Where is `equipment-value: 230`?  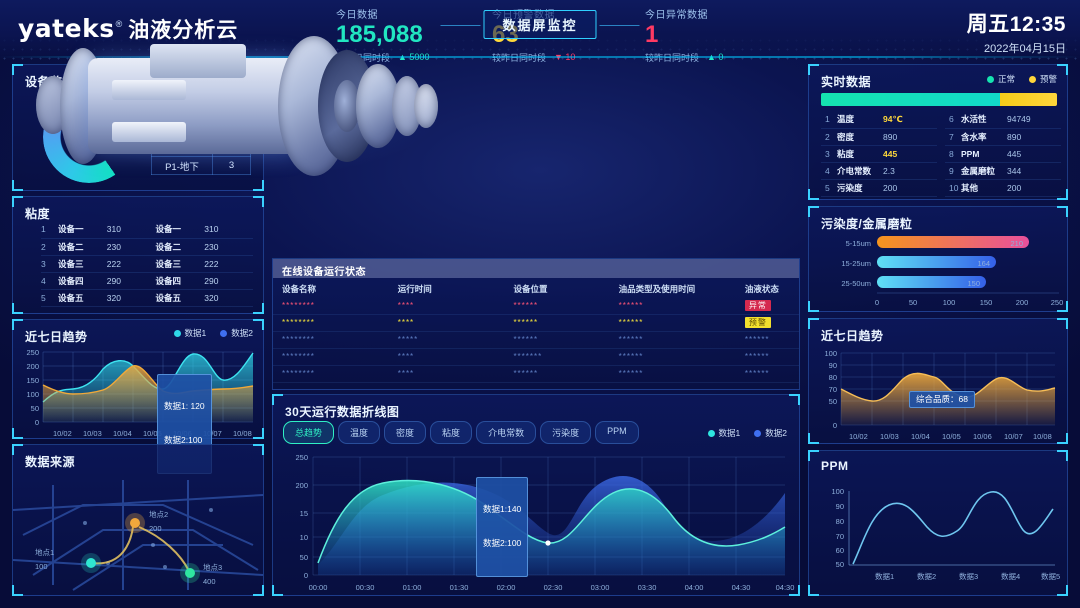 equipment-value: 230 is located at coordinates (228, 247).